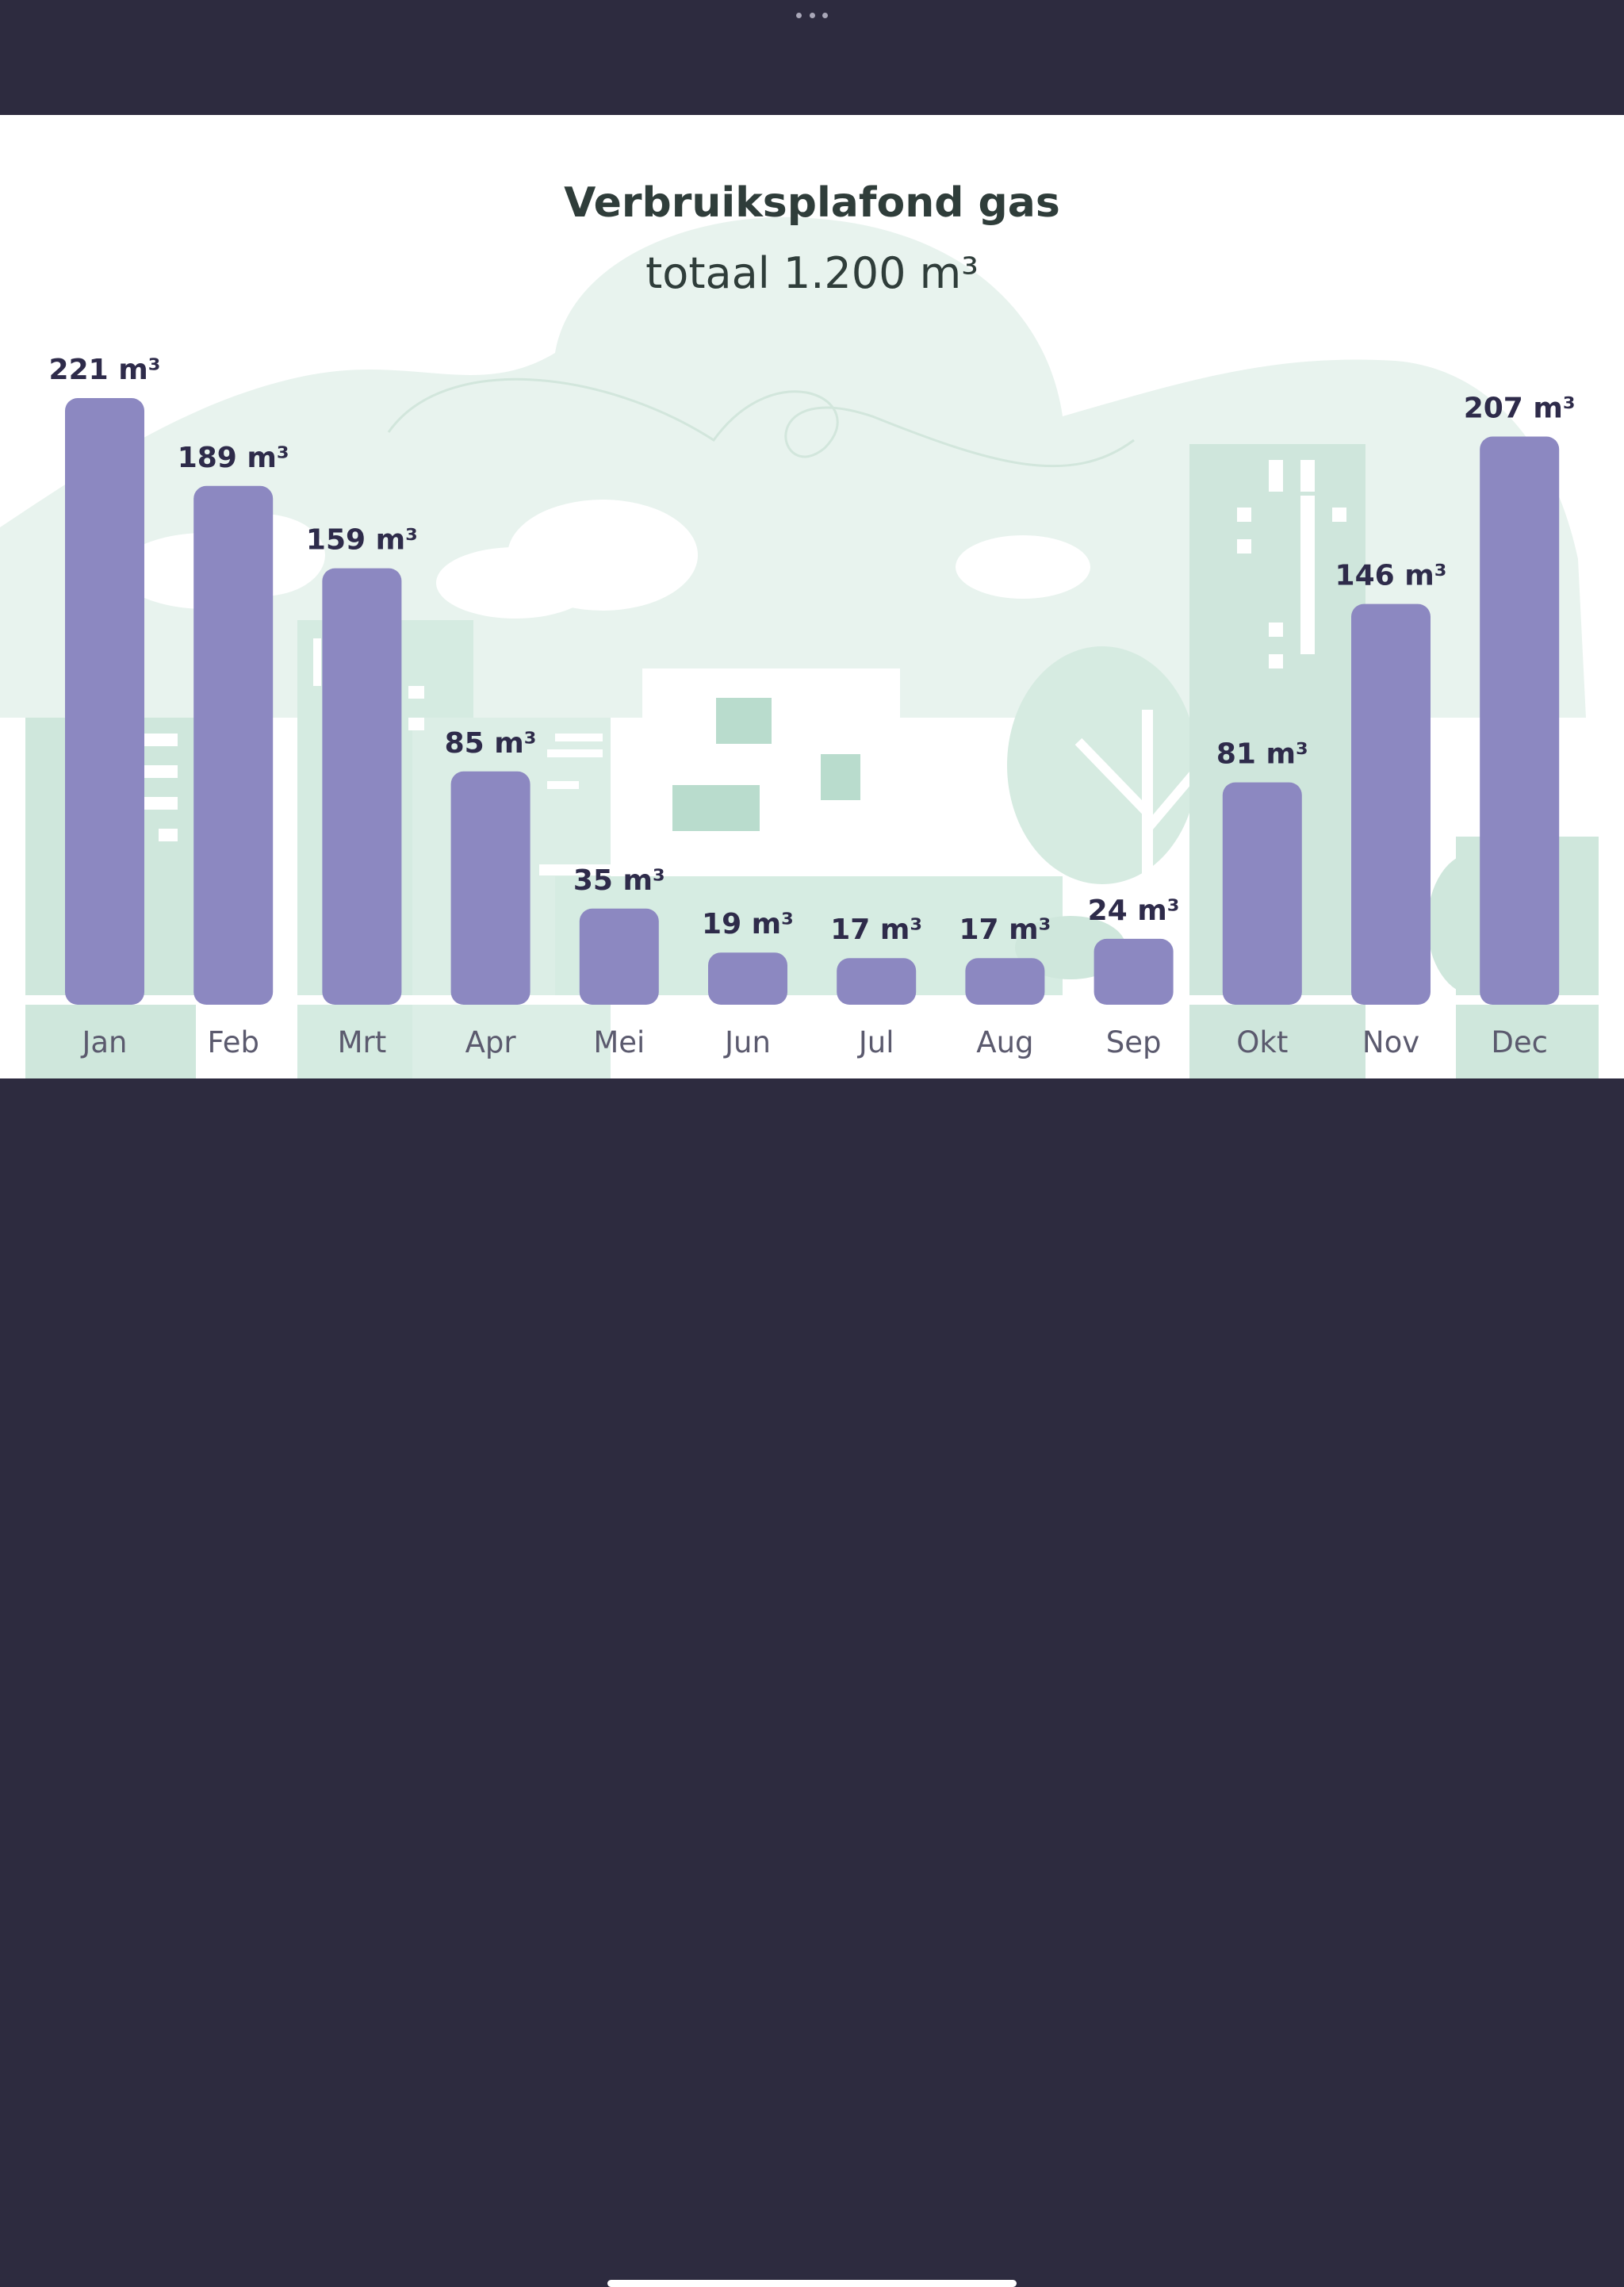 The height and width of the screenshot is (2287, 1624). I want to click on bar-jan, so click(104, 701).